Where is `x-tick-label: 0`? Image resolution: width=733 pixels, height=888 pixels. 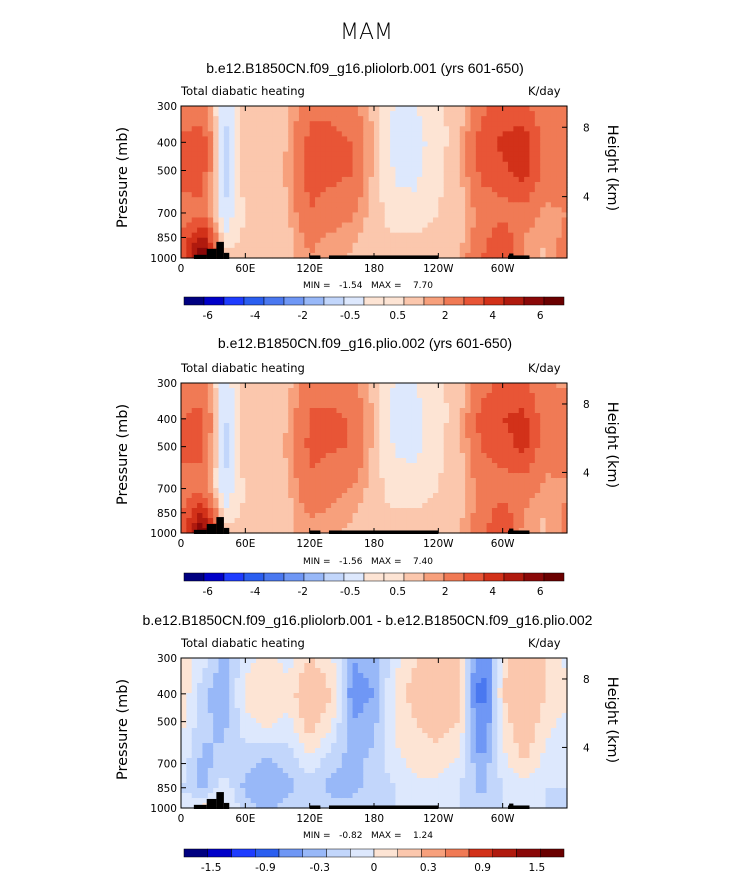 x-tick-label: 0 is located at coordinates (181, 544).